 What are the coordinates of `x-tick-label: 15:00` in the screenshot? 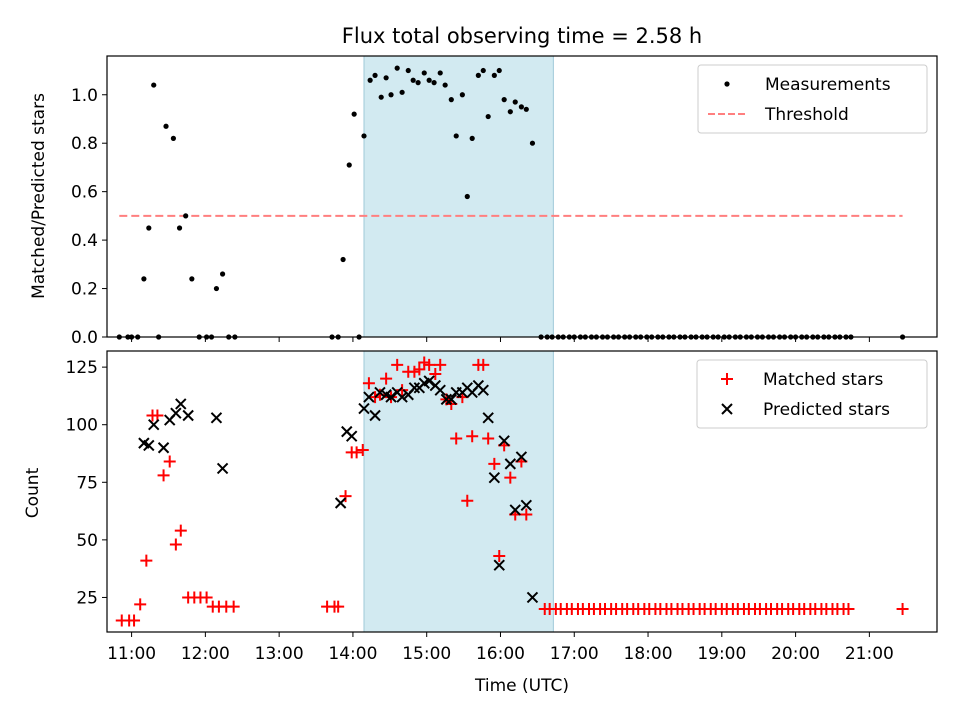 It's located at (426, 654).